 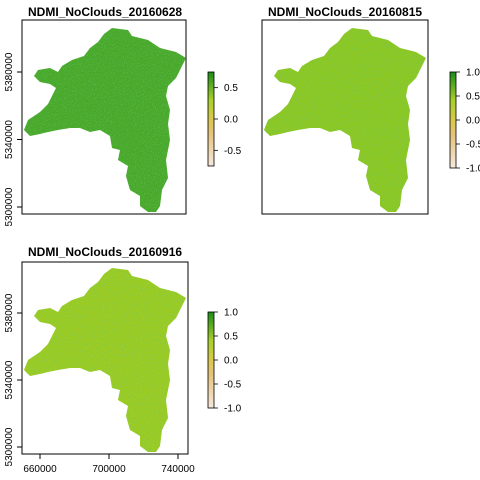 I want to click on panel-title: NDMI_NoClouds_20160628, so click(x=105, y=12).